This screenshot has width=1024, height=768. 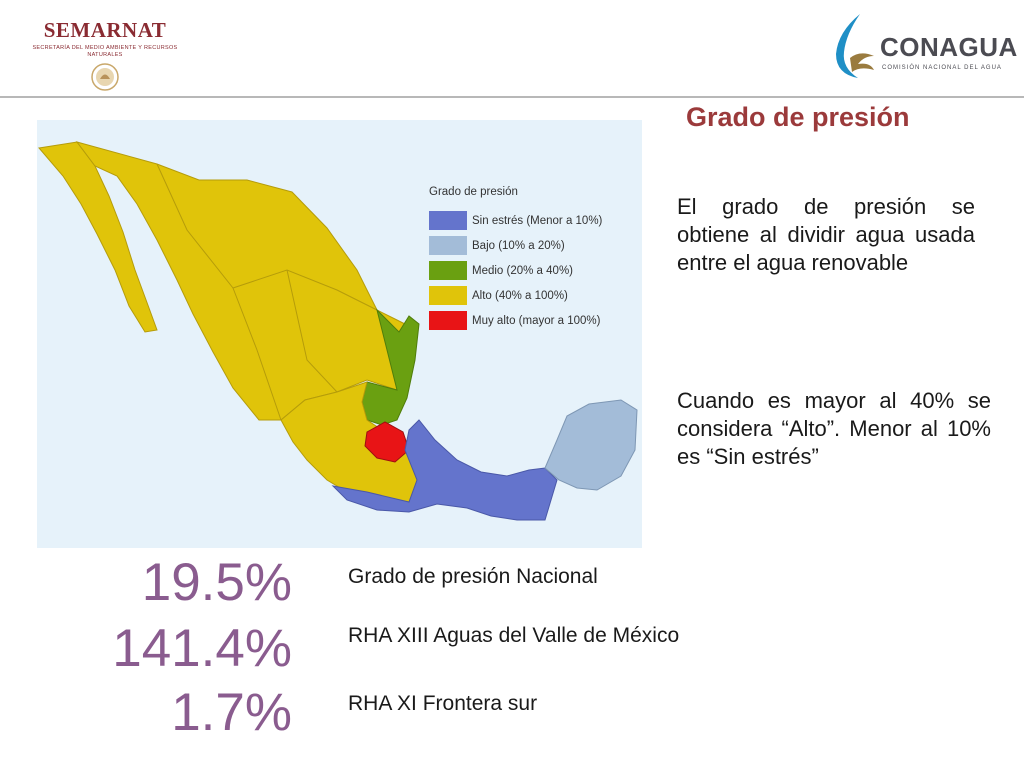 What do you see at coordinates (444, 470) in the screenshot?
I see `region-south` at bounding box center [444, 470].